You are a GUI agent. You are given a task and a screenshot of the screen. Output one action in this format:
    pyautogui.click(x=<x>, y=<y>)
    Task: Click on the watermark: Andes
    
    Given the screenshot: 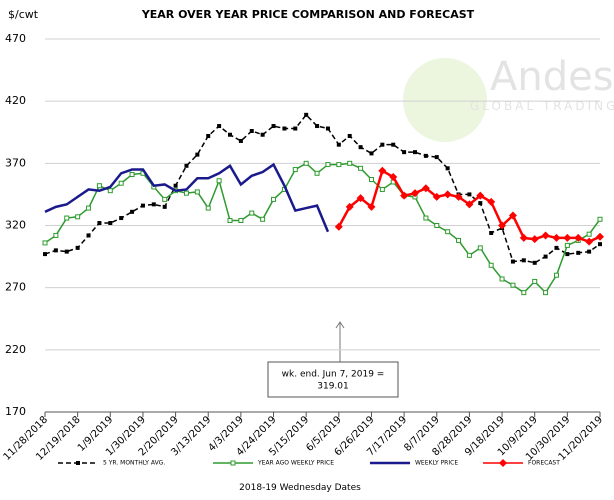 What is the action you would take?
    pyautogui.click(x=552, y=77)
    